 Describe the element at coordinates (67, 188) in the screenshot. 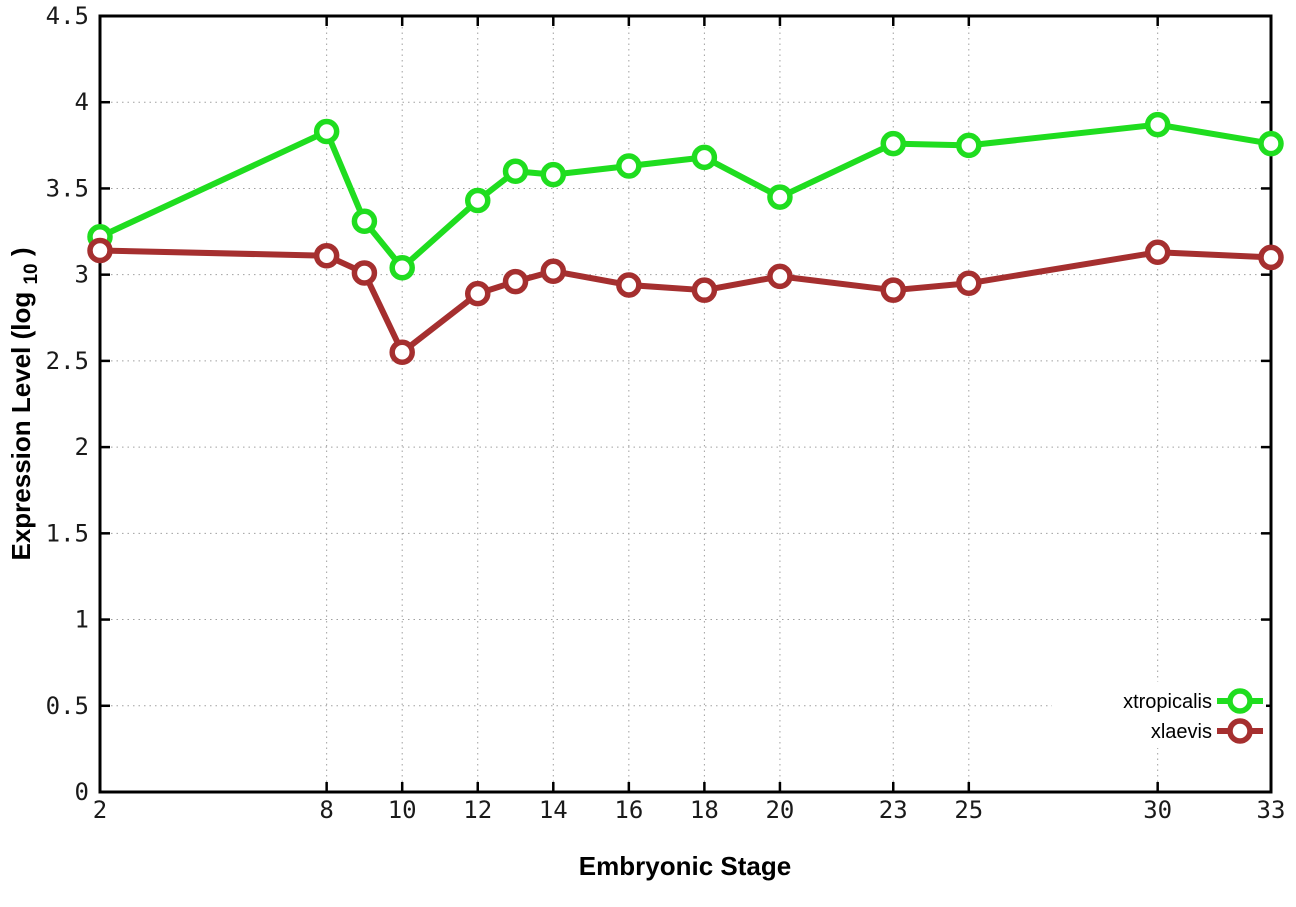

I see `y-tick-label: 3.5` at that location.